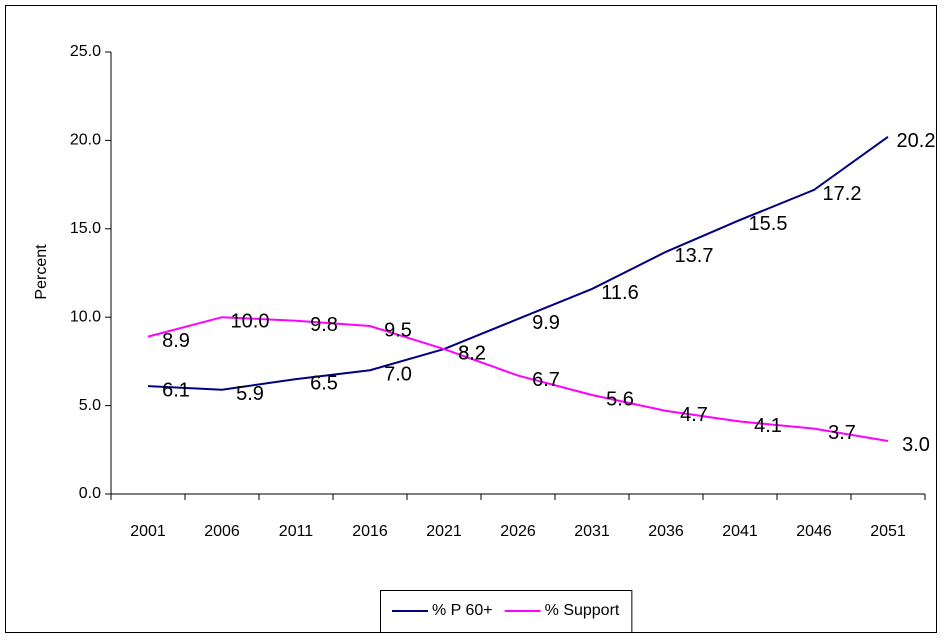  Describe the element at coordinates (250, 394) in the screenshot. I see `data-label: 5.9` at that location.